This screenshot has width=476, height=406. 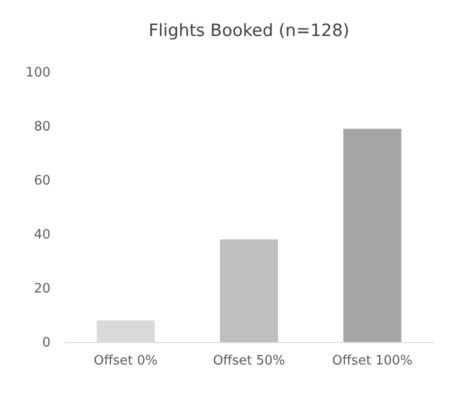 I want to click on y-tick-label: 40, so click(x=42, y=235).